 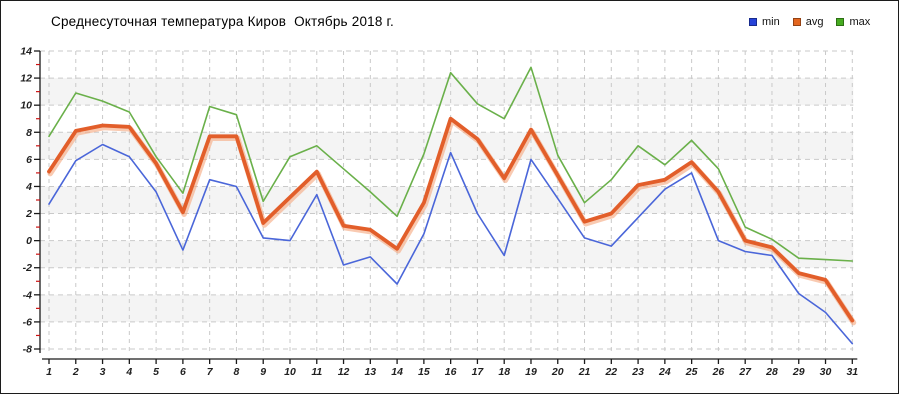 What do you see at coordinates (584, 372) in the screenshot?
I see `x-tick-label: 21` at bounding box center [584, 372].